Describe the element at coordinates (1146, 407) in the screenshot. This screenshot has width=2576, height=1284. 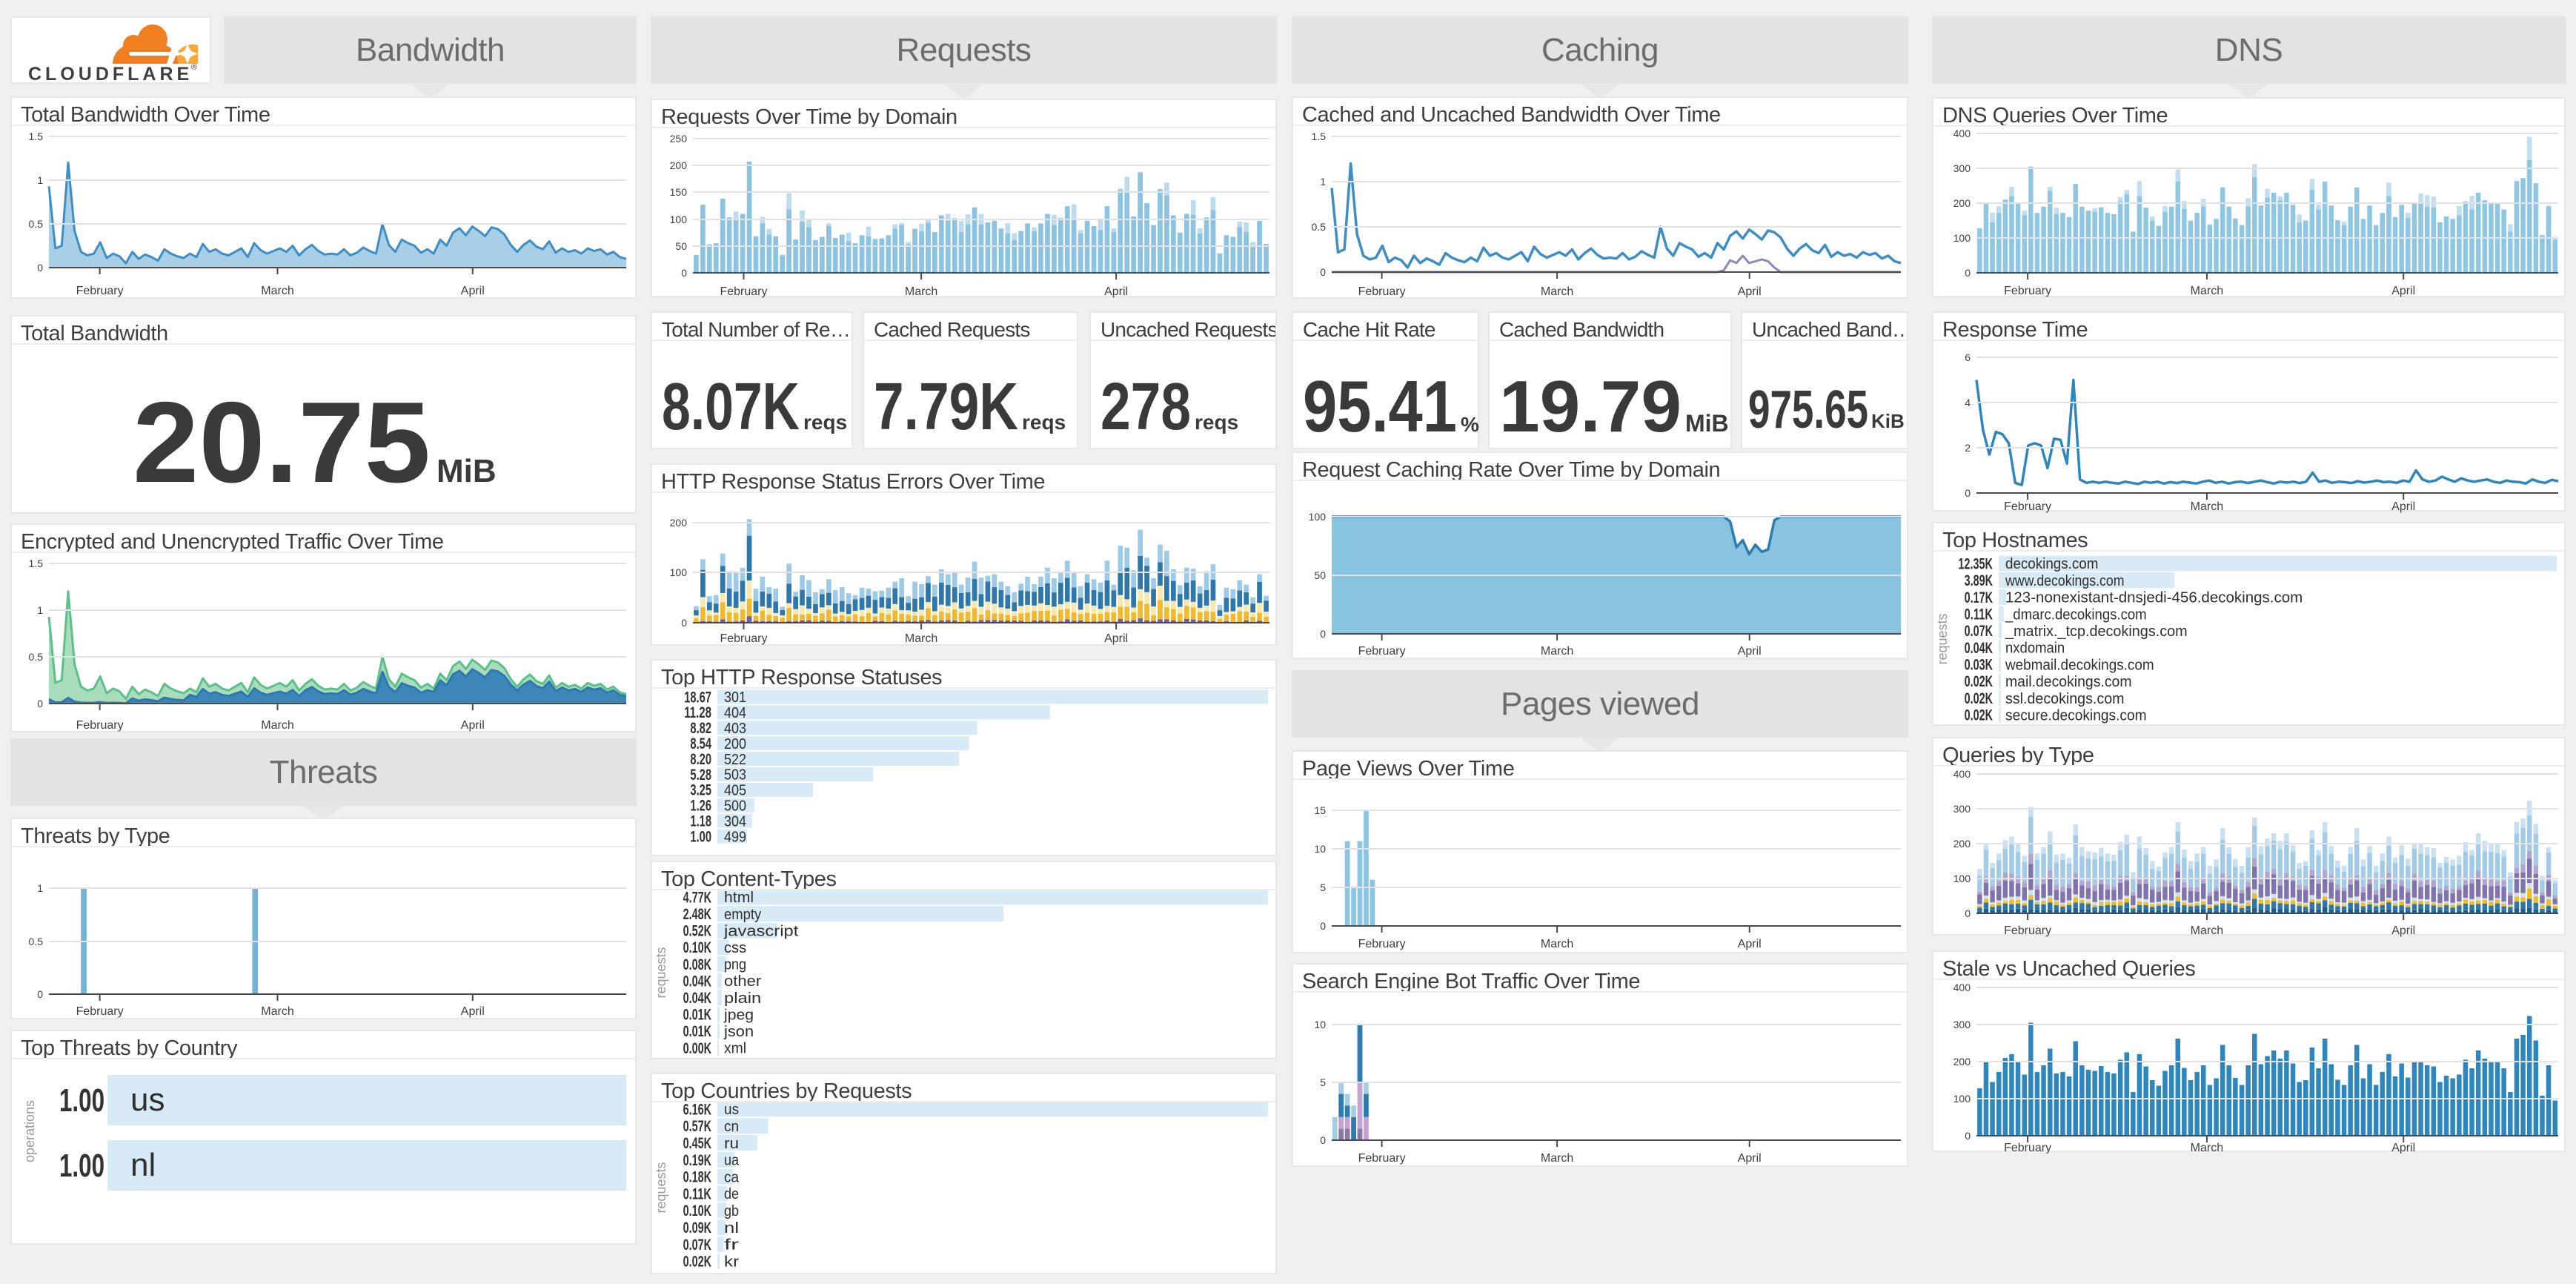
I see `svg-text: 278` at that location.